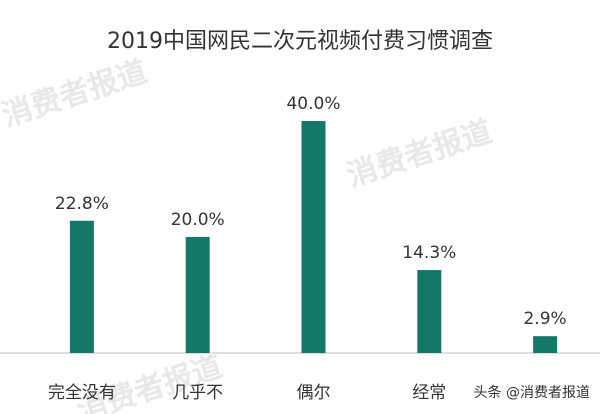 The width and height of the screenshot is (600, 414). Describe the element at coordinates (82, 393) in the screenshot. I see `x-tick-label: 完全没有` at that location.